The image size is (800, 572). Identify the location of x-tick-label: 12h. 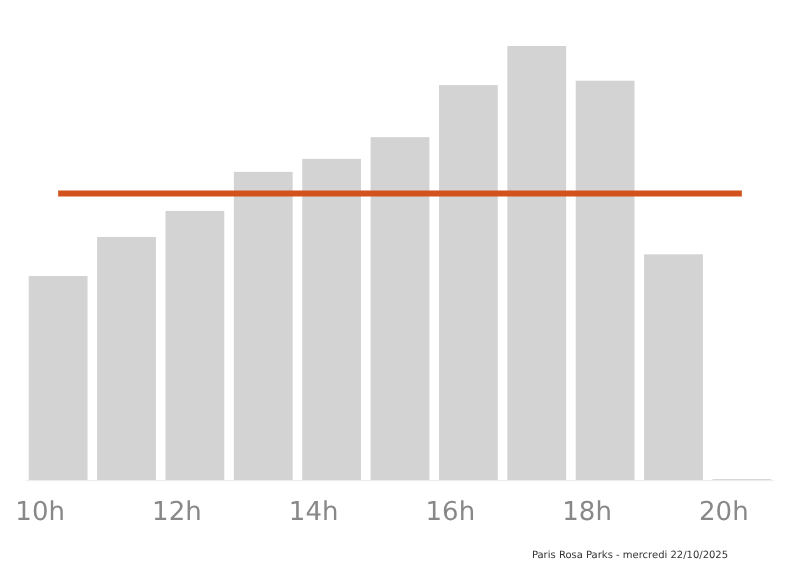
(177, 513).